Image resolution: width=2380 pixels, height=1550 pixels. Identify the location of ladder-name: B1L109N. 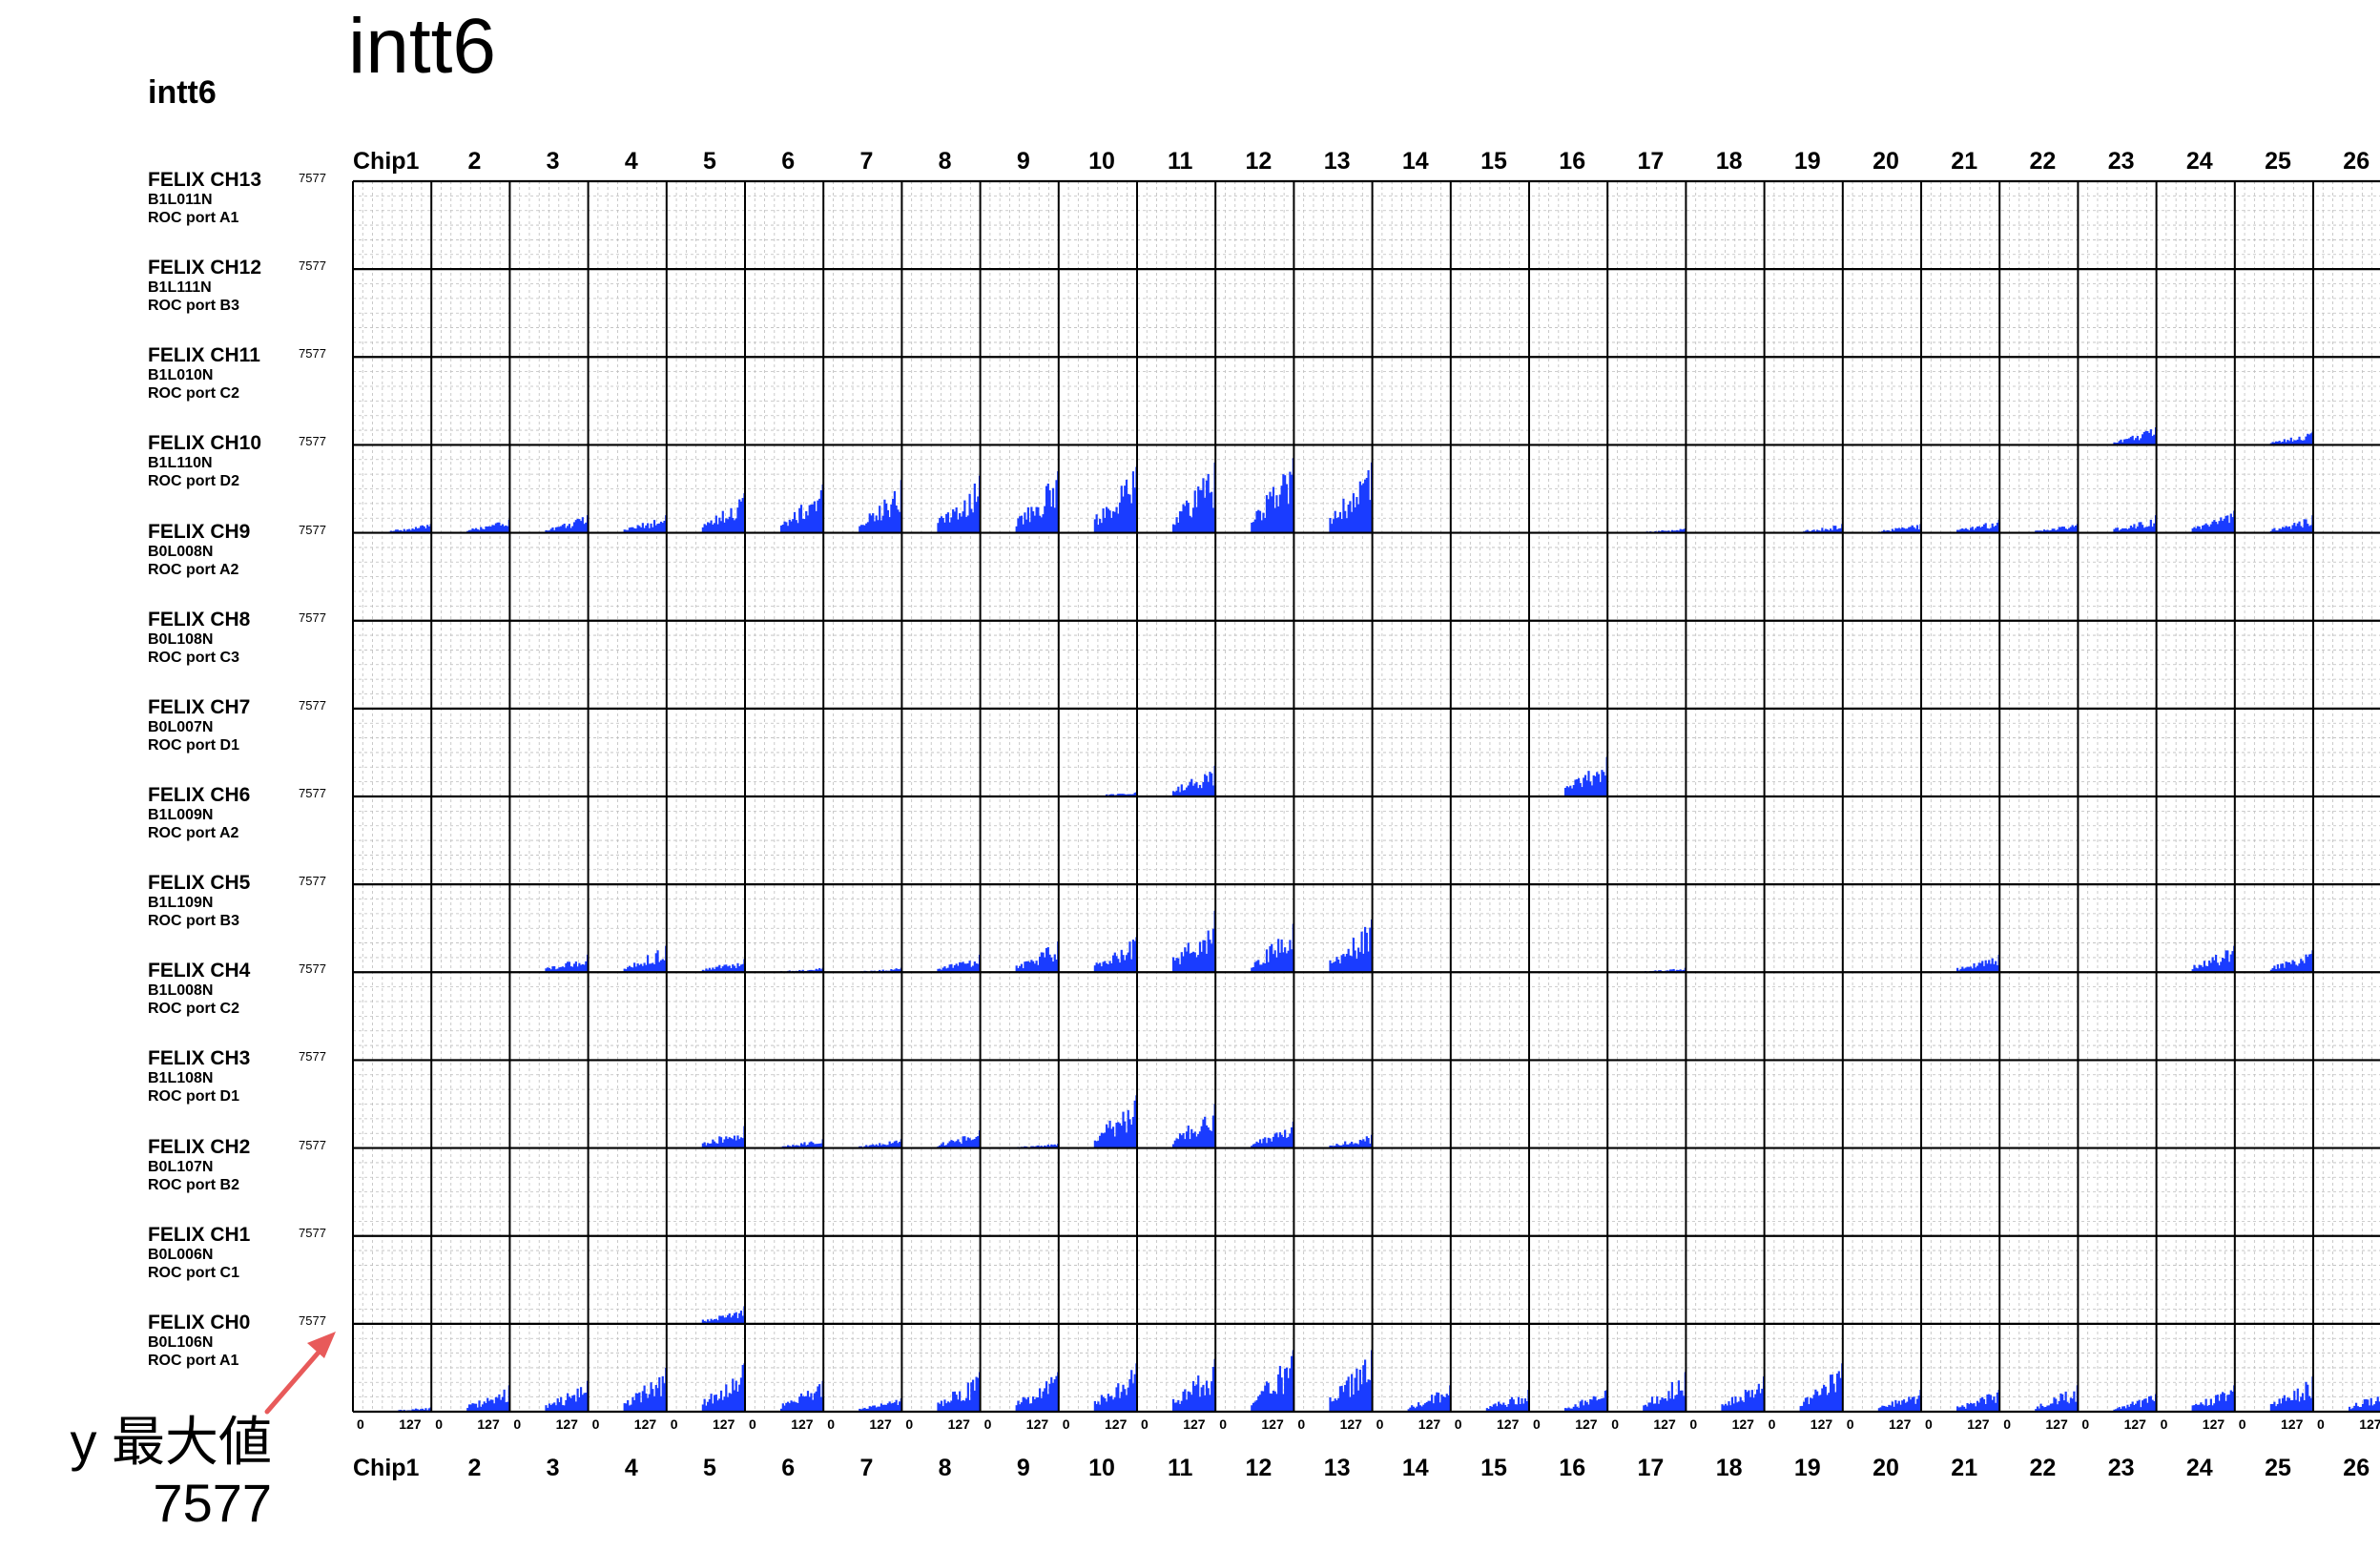
(181, 903).